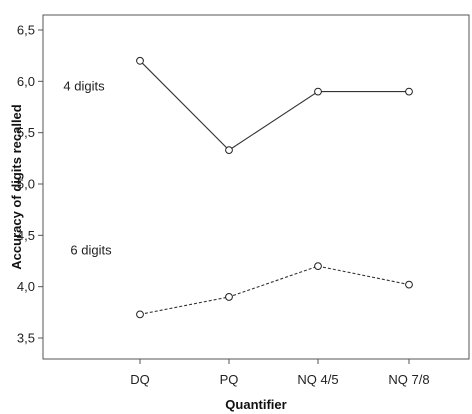 This screenshot has width=472, height=414. Describe the element at coordinates (26, 132) in the screenshot. I see `y-tick-label: 5,5` at that location.